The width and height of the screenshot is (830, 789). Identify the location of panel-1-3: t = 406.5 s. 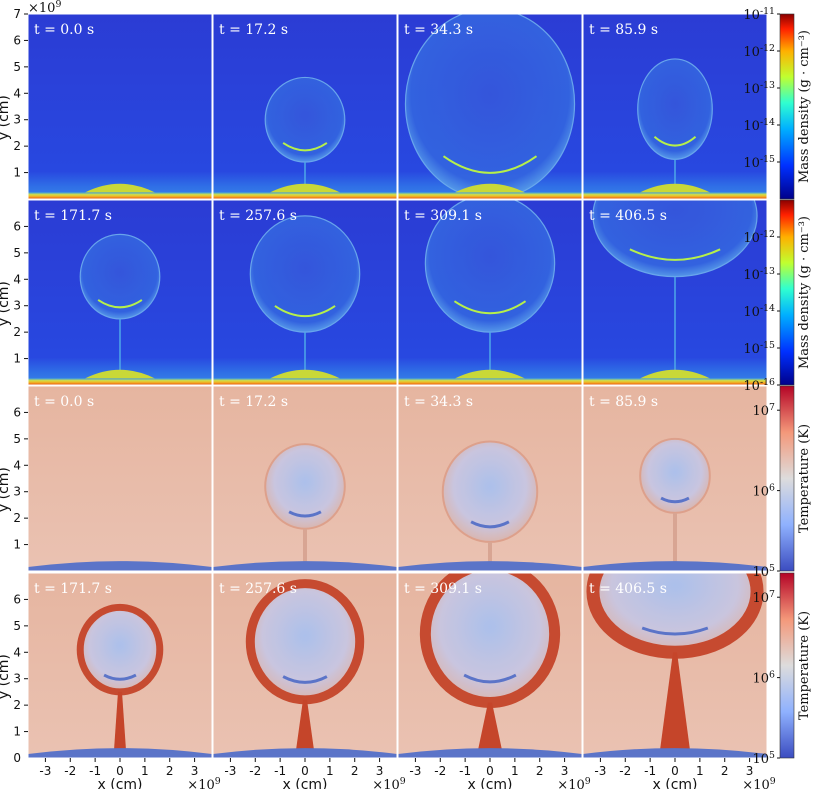
(675, 292).